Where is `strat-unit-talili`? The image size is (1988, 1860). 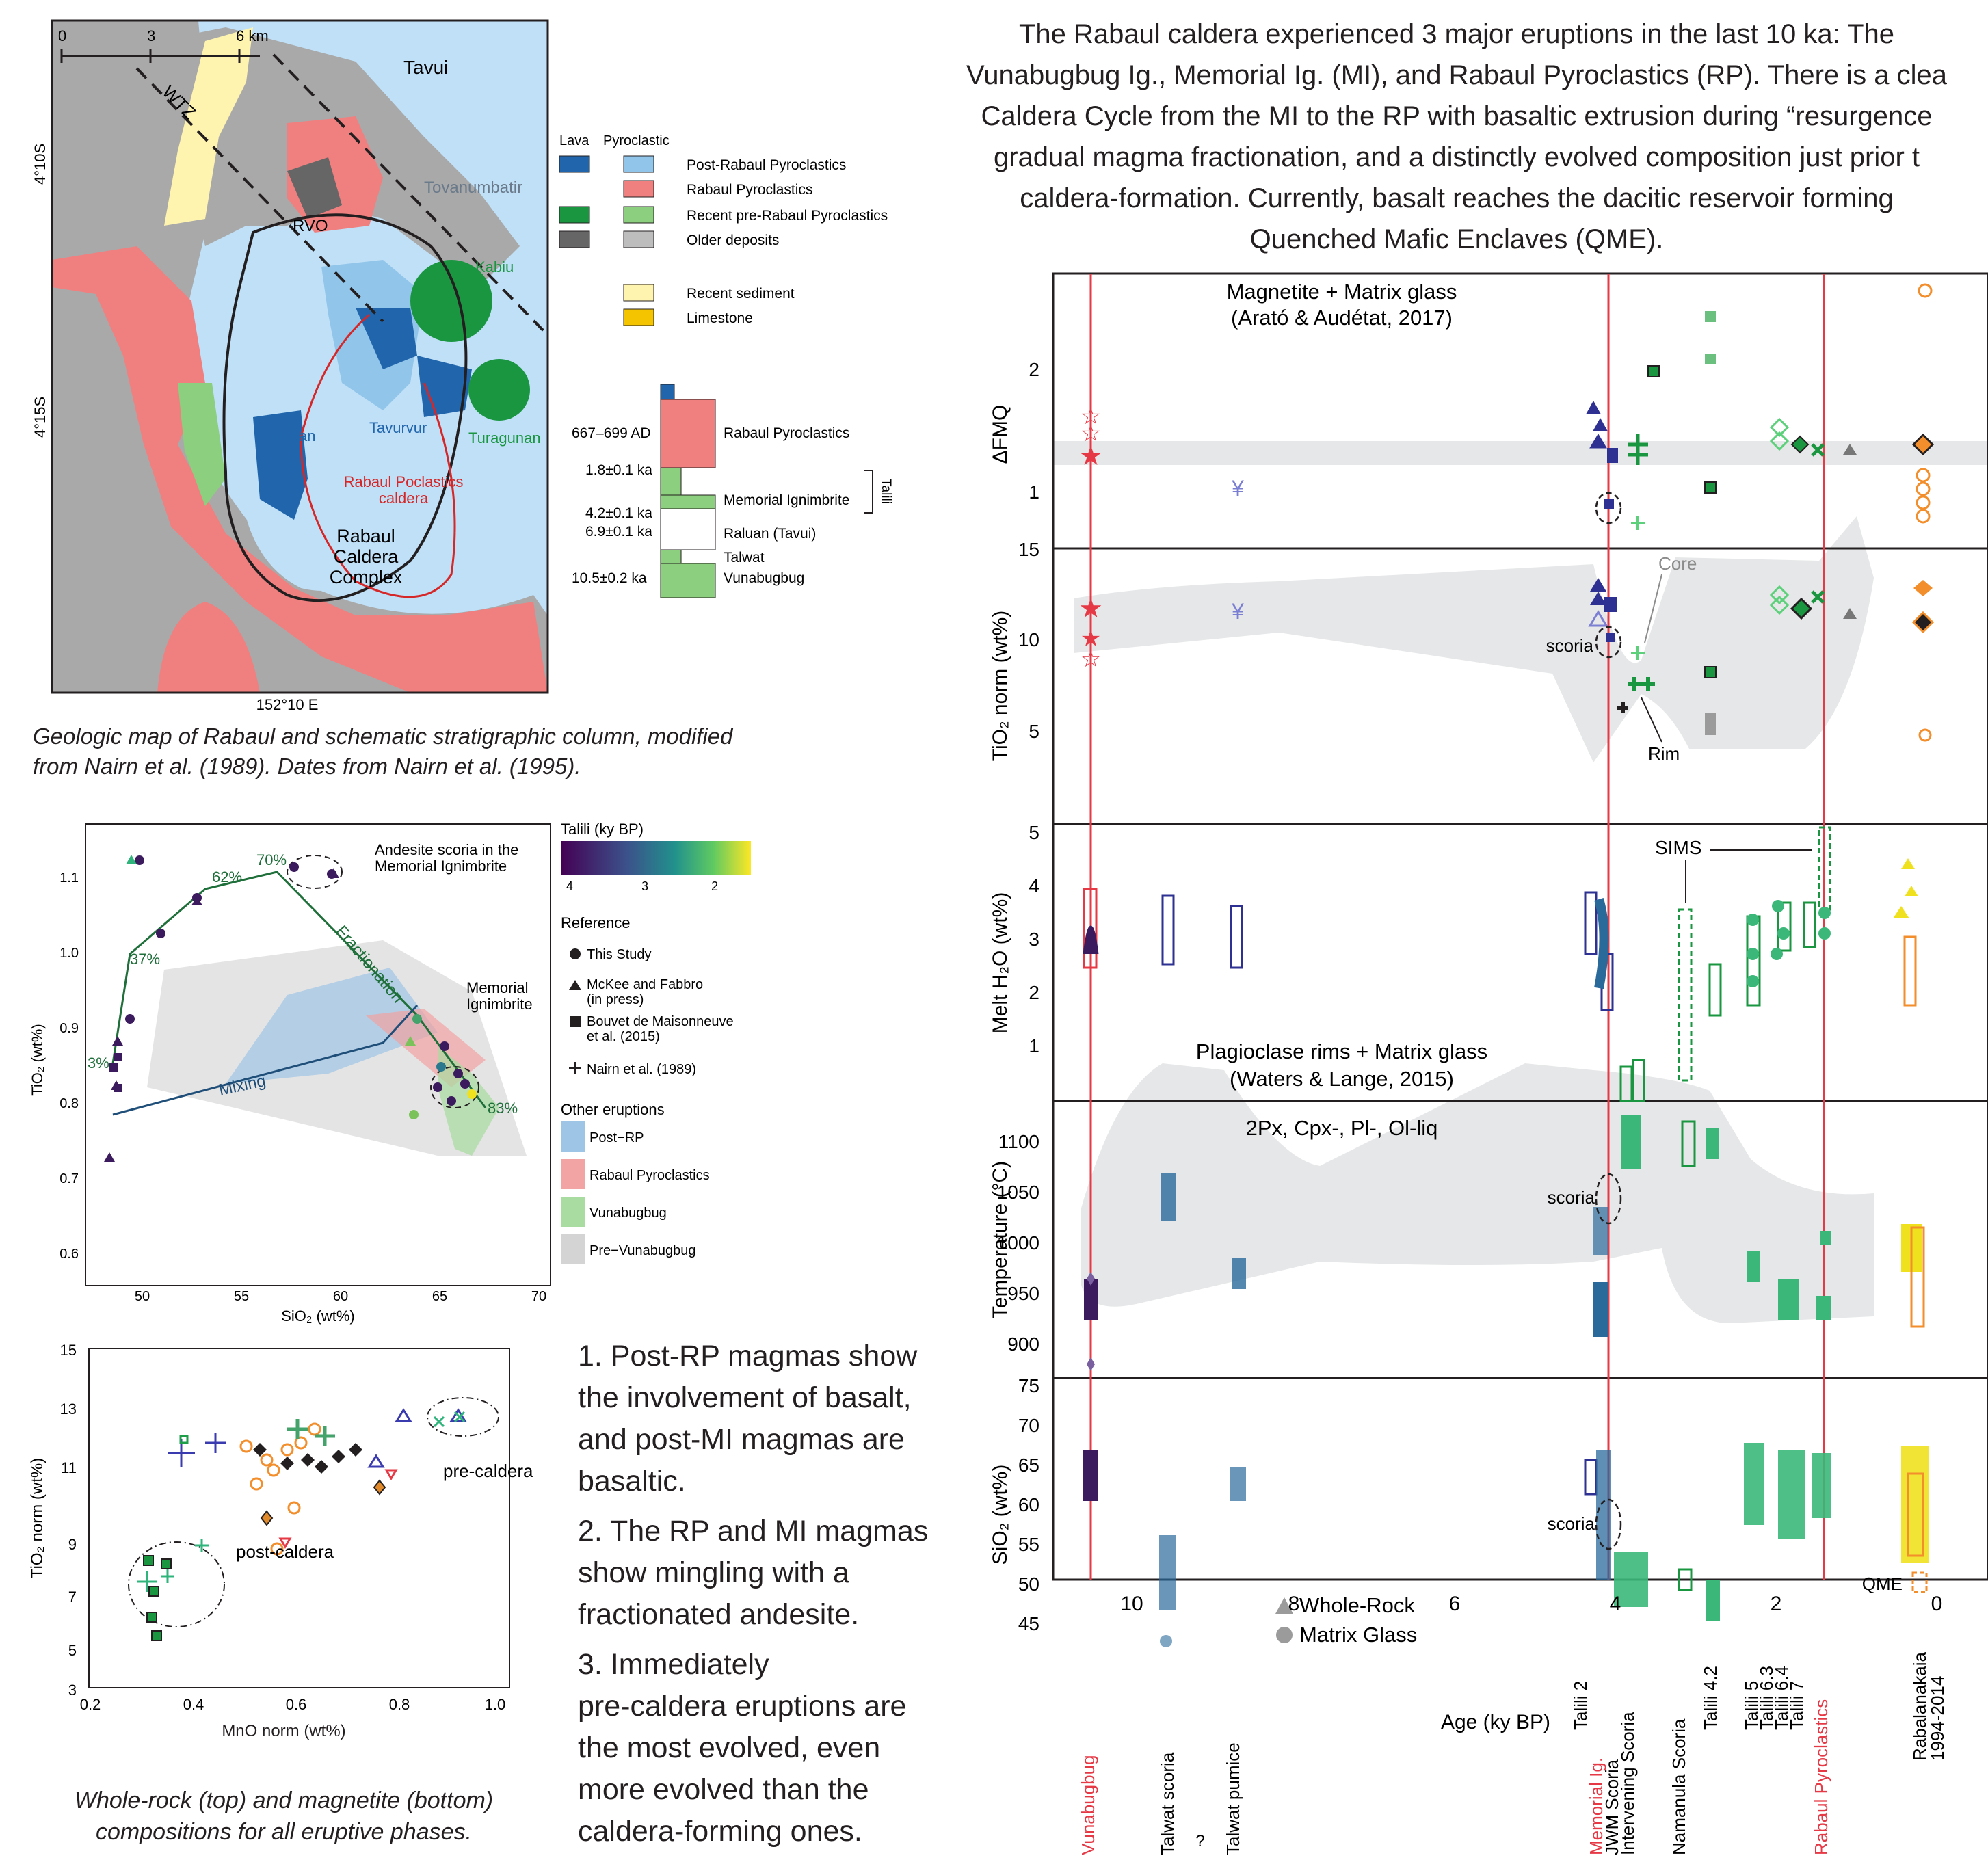 strat-unit-talili is located at coordinates (671, 481).